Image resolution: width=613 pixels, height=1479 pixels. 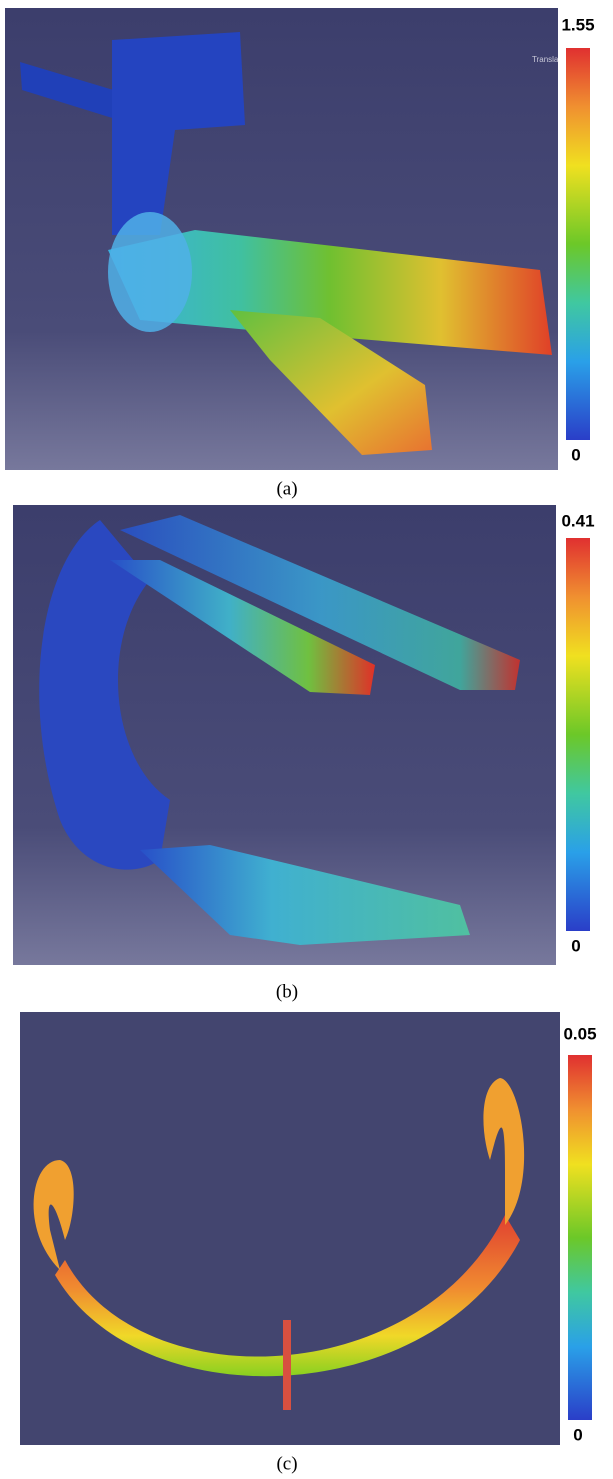 I want to click on caption: (b), so click(x=287, y=991).